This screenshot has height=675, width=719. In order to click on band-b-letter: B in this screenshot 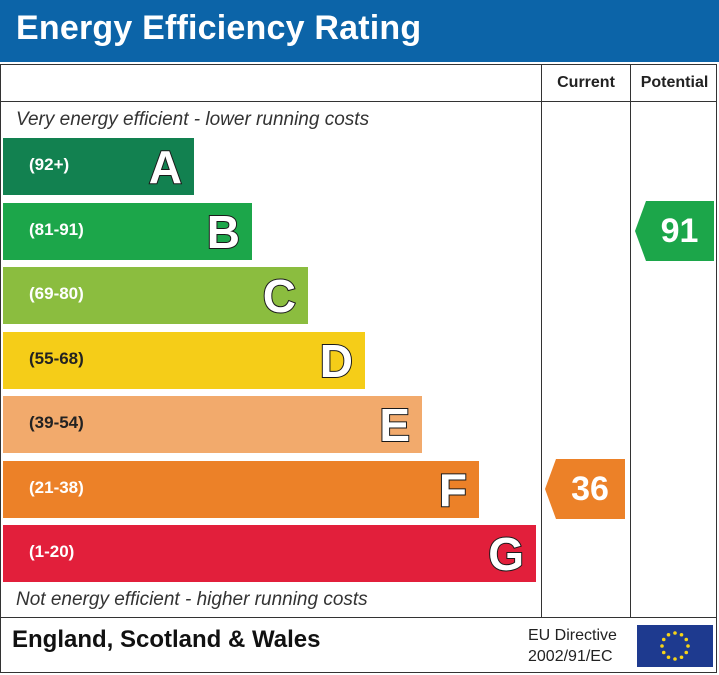, I will do `click(223, 232)`.